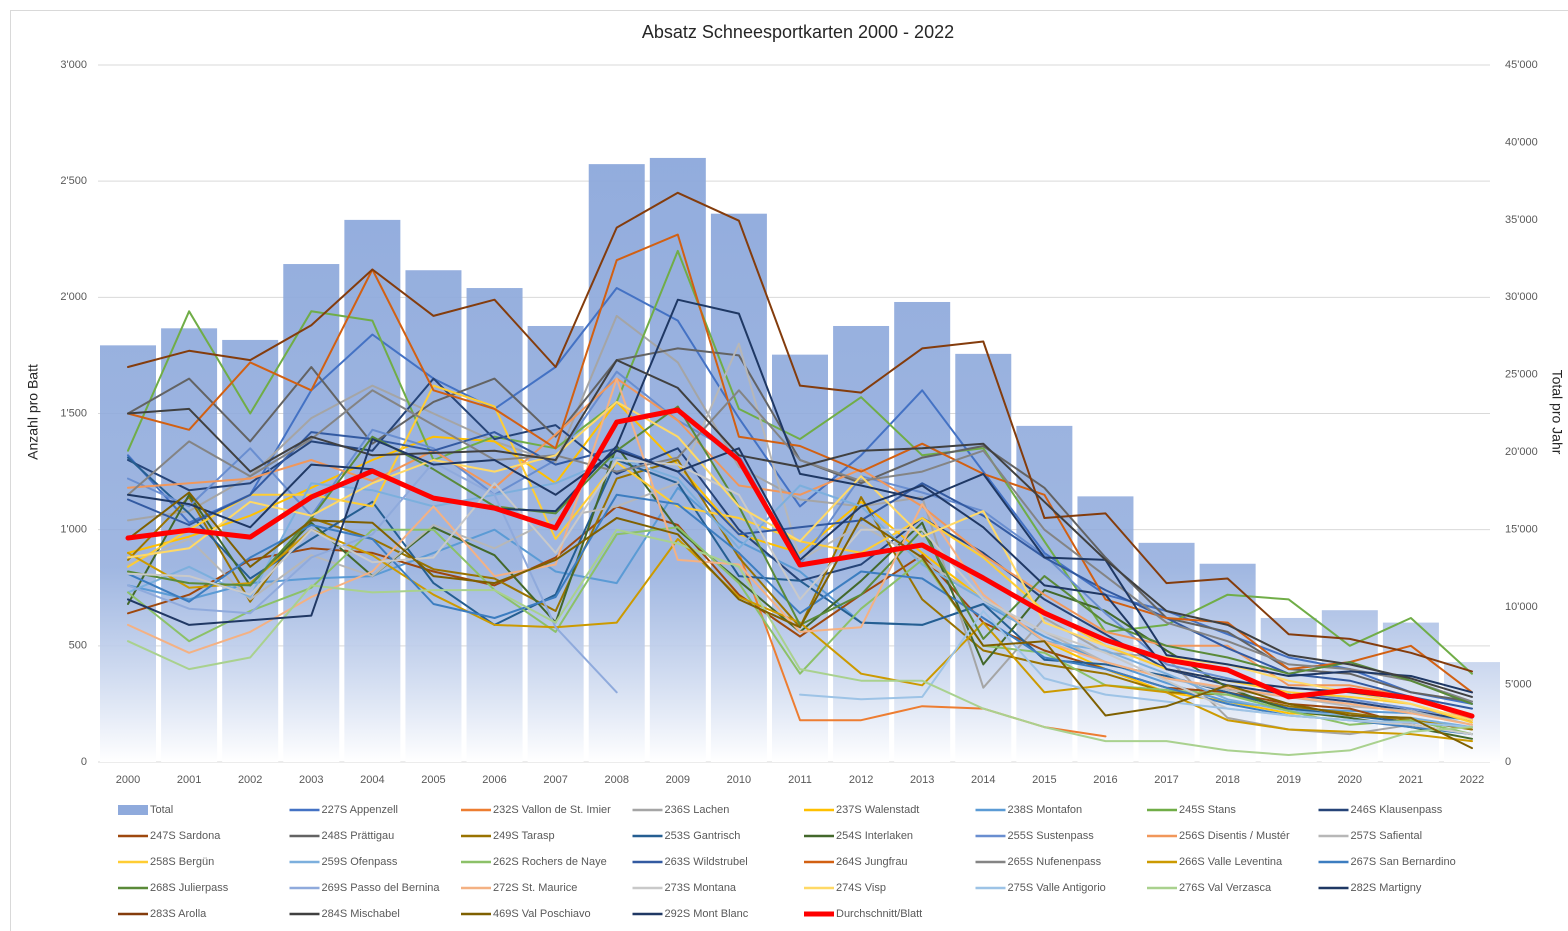 This screenshot has height=931, width=1568. What do you see at coordinates (707, 914) in the screenshot?
I see `legend-label: 292S Mont Blanc` at bounding box center [707, 914].